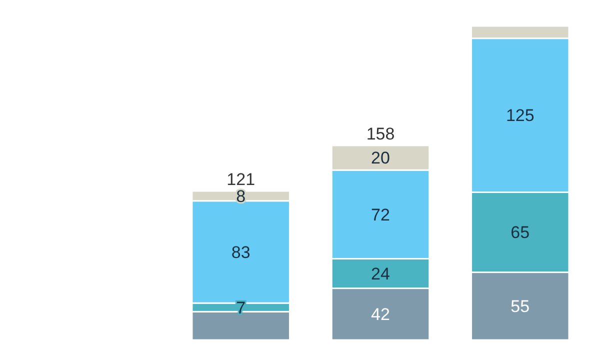 This screenshot has width=616, height=346. What do you see at coordinates (520, 116) in the screenshot?
I see `data-label: 125` at bounding box center [520, 116].